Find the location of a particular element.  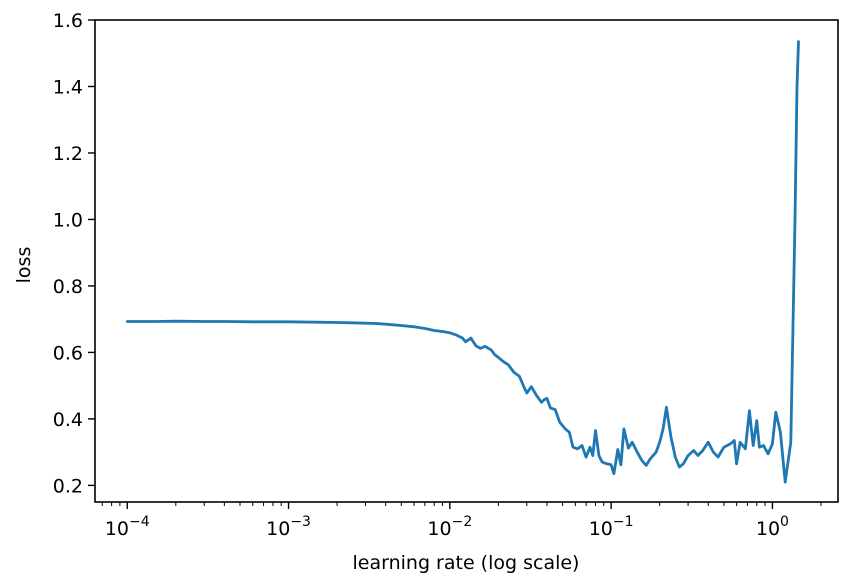

x-tick-label: 10⁻² is located at coordinates (449, 527).